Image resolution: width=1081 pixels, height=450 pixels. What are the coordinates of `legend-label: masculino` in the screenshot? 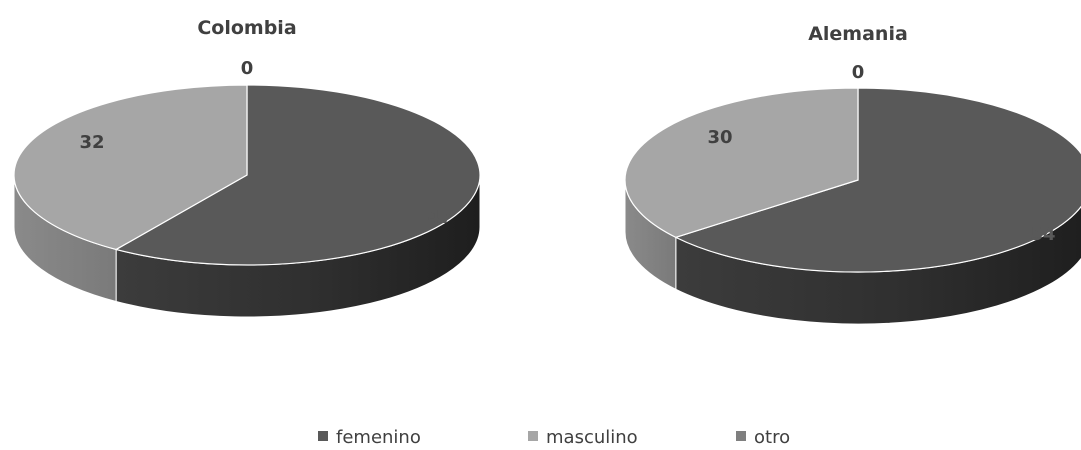 It's located at (592, 437).